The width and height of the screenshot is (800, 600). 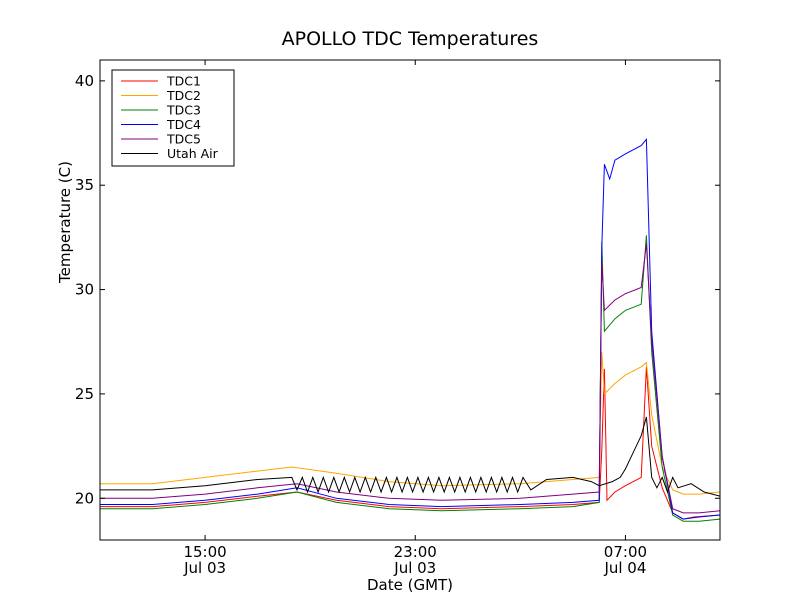 What do you see at coordinates (624, 568) in the screenshot?
I see `x-tick-sublabel-2: Jul 04` at bounding box center [624, 568].